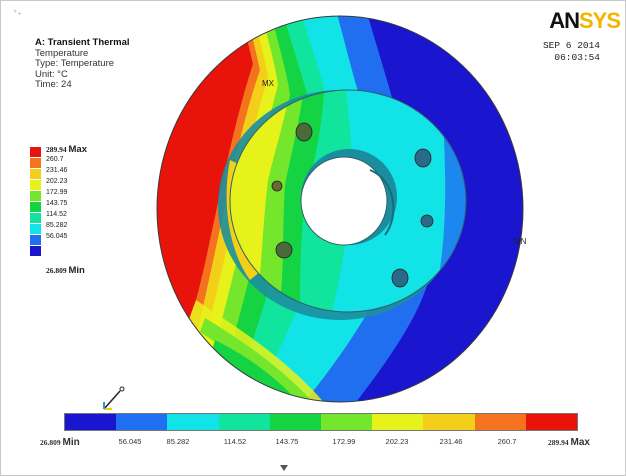 This screenshot has width=626, height=476. Describe the element at coordinates (57, 236) in the screenshot. I see `legend-value-8: 56.045` at that location.